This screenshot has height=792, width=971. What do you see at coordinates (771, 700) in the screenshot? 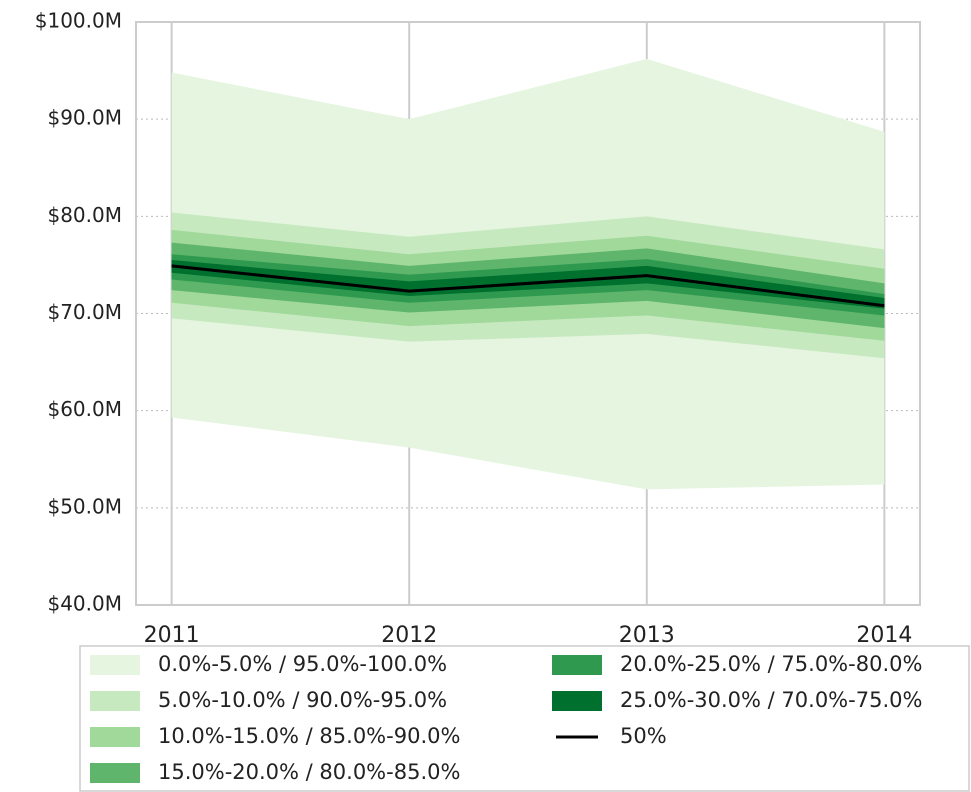
I see `legend-label: 25.0%-30.0% / 70.0%-75.0%` at bounding box center [771, 700].